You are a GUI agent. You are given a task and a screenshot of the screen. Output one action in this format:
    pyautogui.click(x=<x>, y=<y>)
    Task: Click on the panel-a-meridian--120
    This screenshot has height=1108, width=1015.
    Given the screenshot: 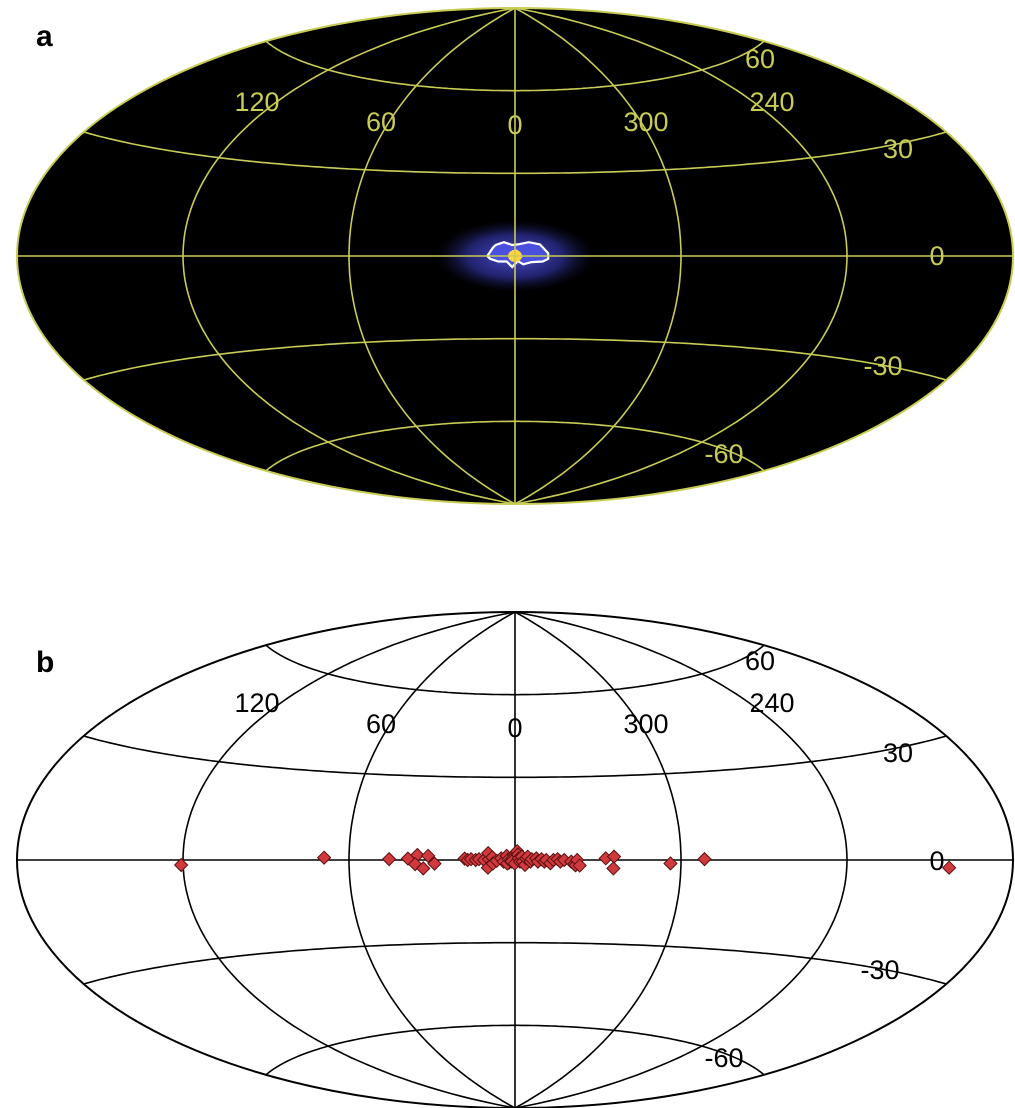 What is the action you would take?
    pyautogui.click(x=681, y=256)
    